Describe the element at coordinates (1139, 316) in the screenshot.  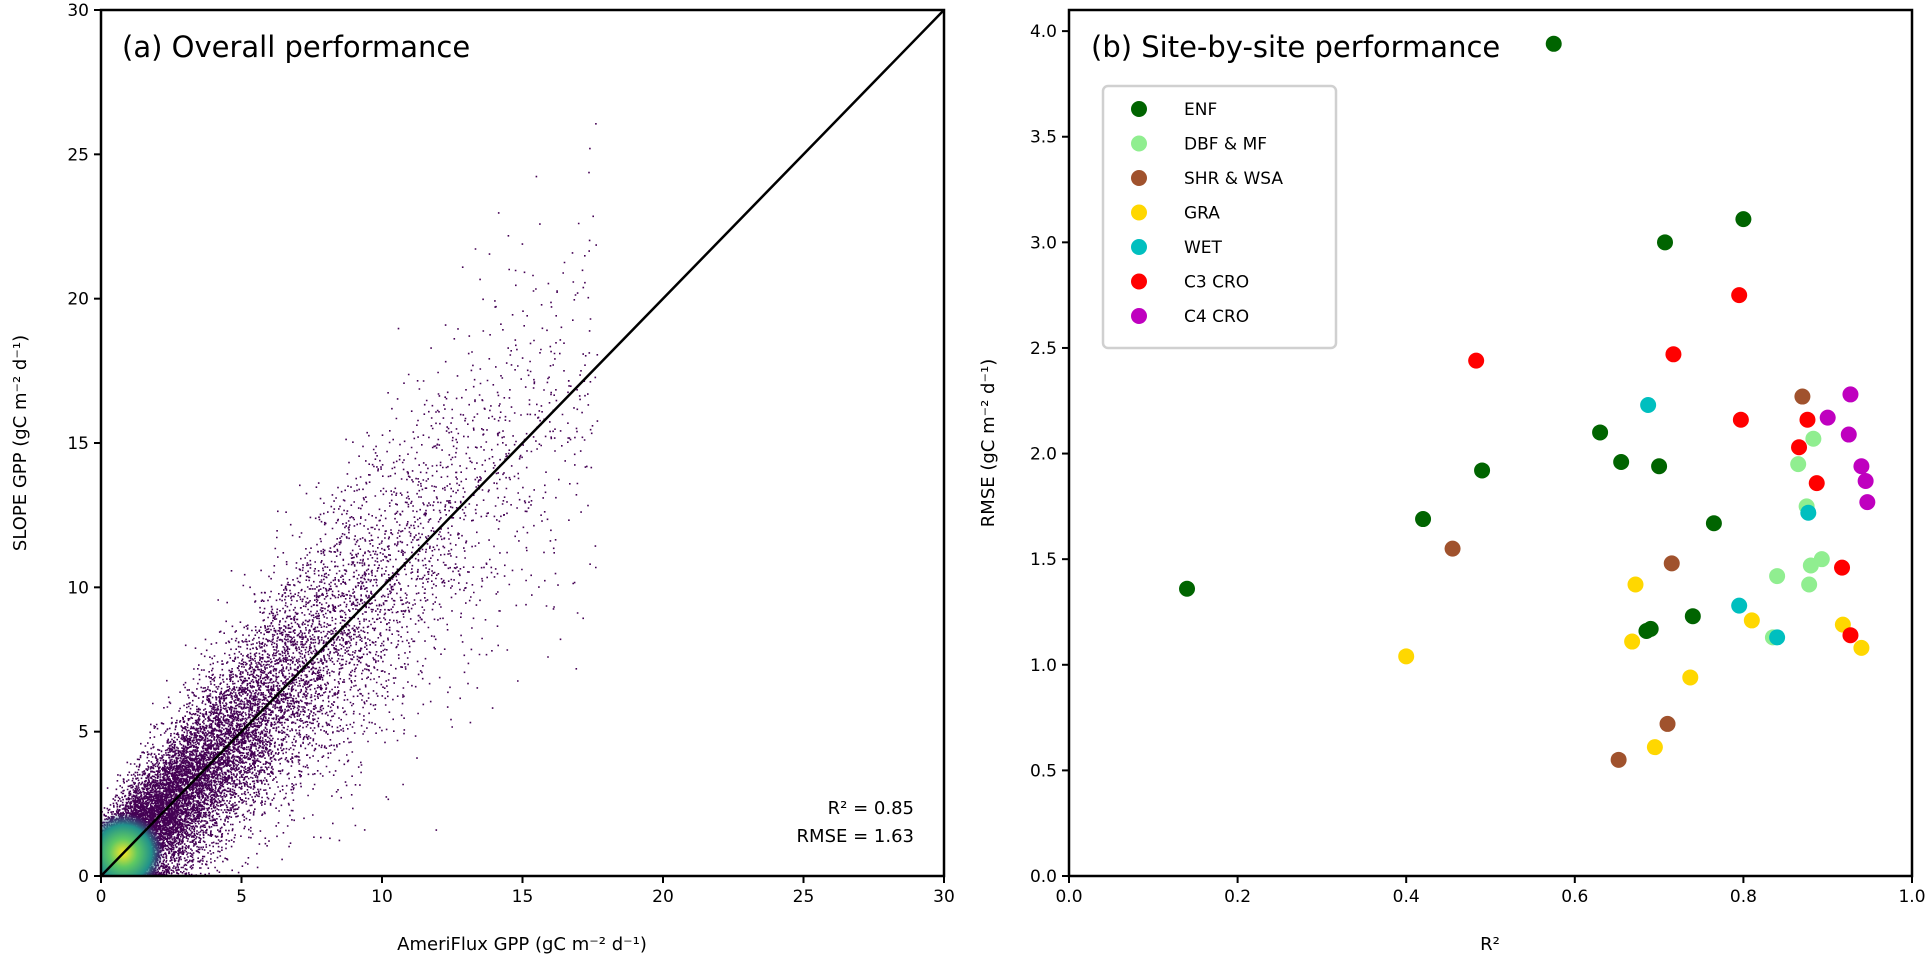
I see `legend-marker-c4-cro` at that location.